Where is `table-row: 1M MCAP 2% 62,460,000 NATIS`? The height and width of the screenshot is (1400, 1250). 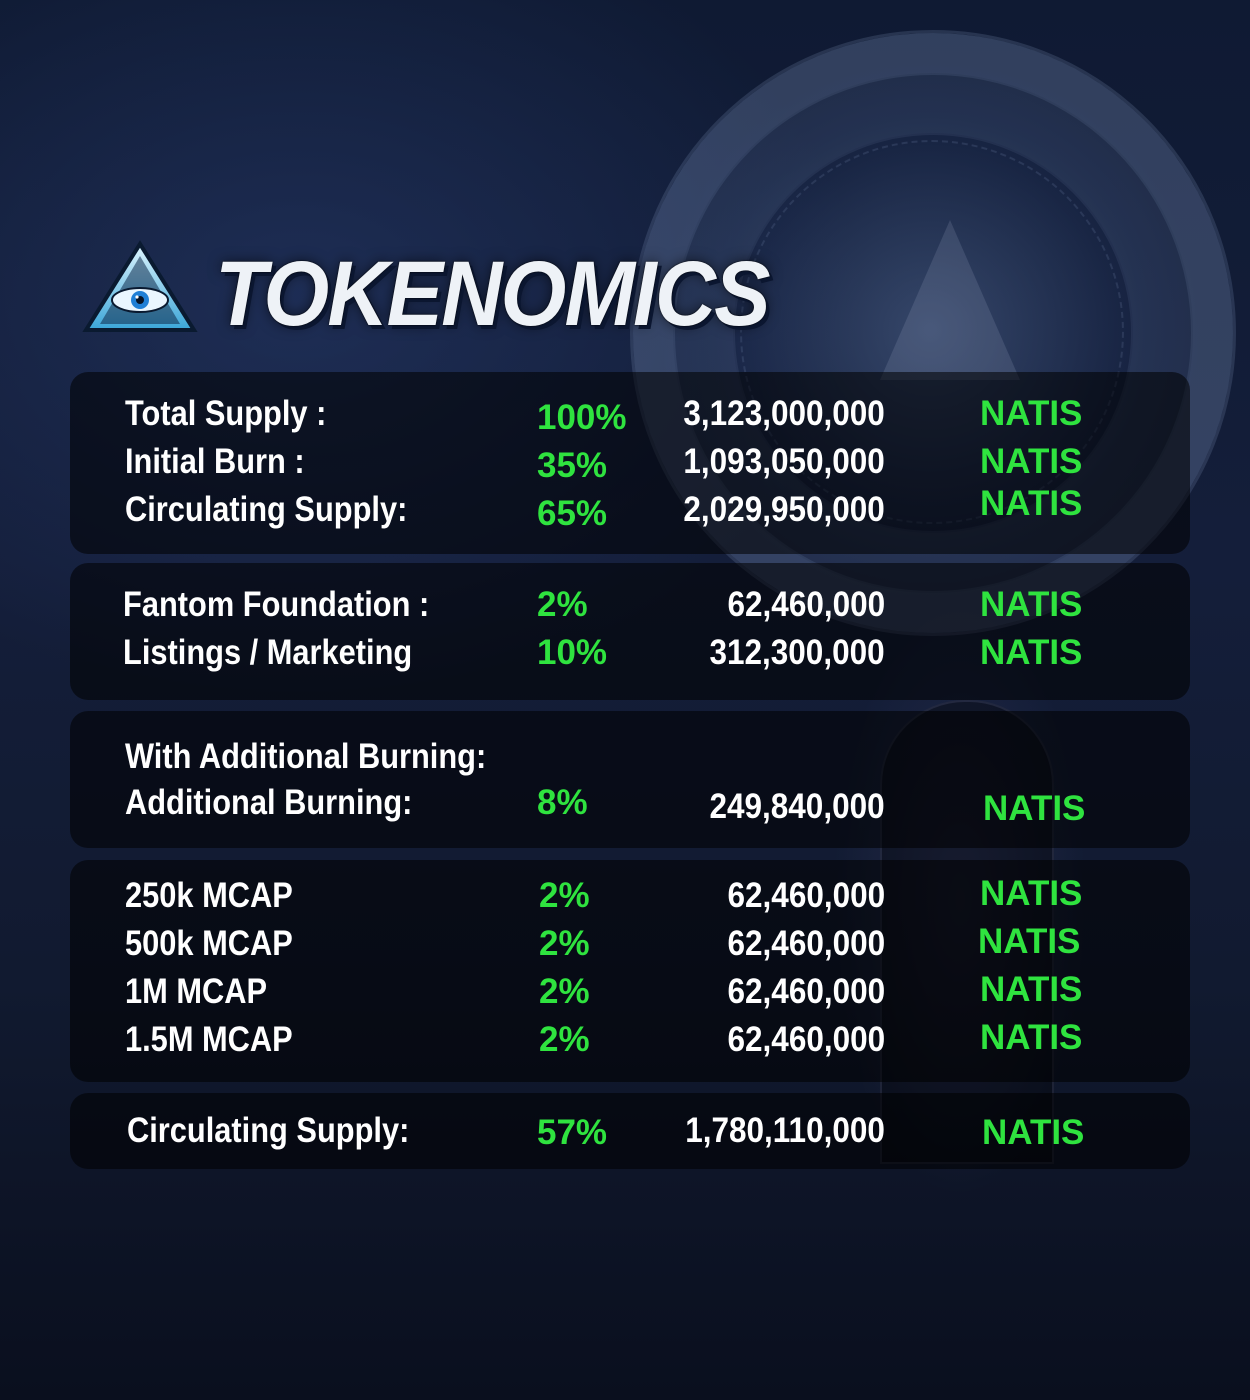
table-row: 1M MCAP 2% 62,460,000 NATIS is located at coordinates (630, 991).